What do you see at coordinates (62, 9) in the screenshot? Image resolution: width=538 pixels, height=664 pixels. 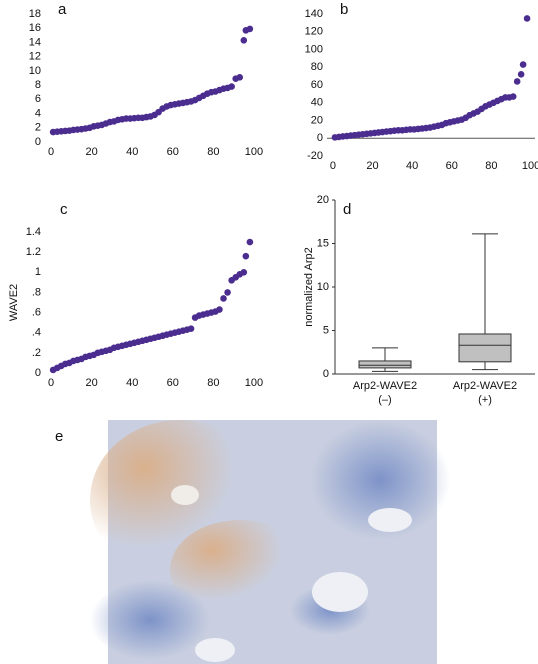 I see `panel-label: a` at bounding box center [62, 9].